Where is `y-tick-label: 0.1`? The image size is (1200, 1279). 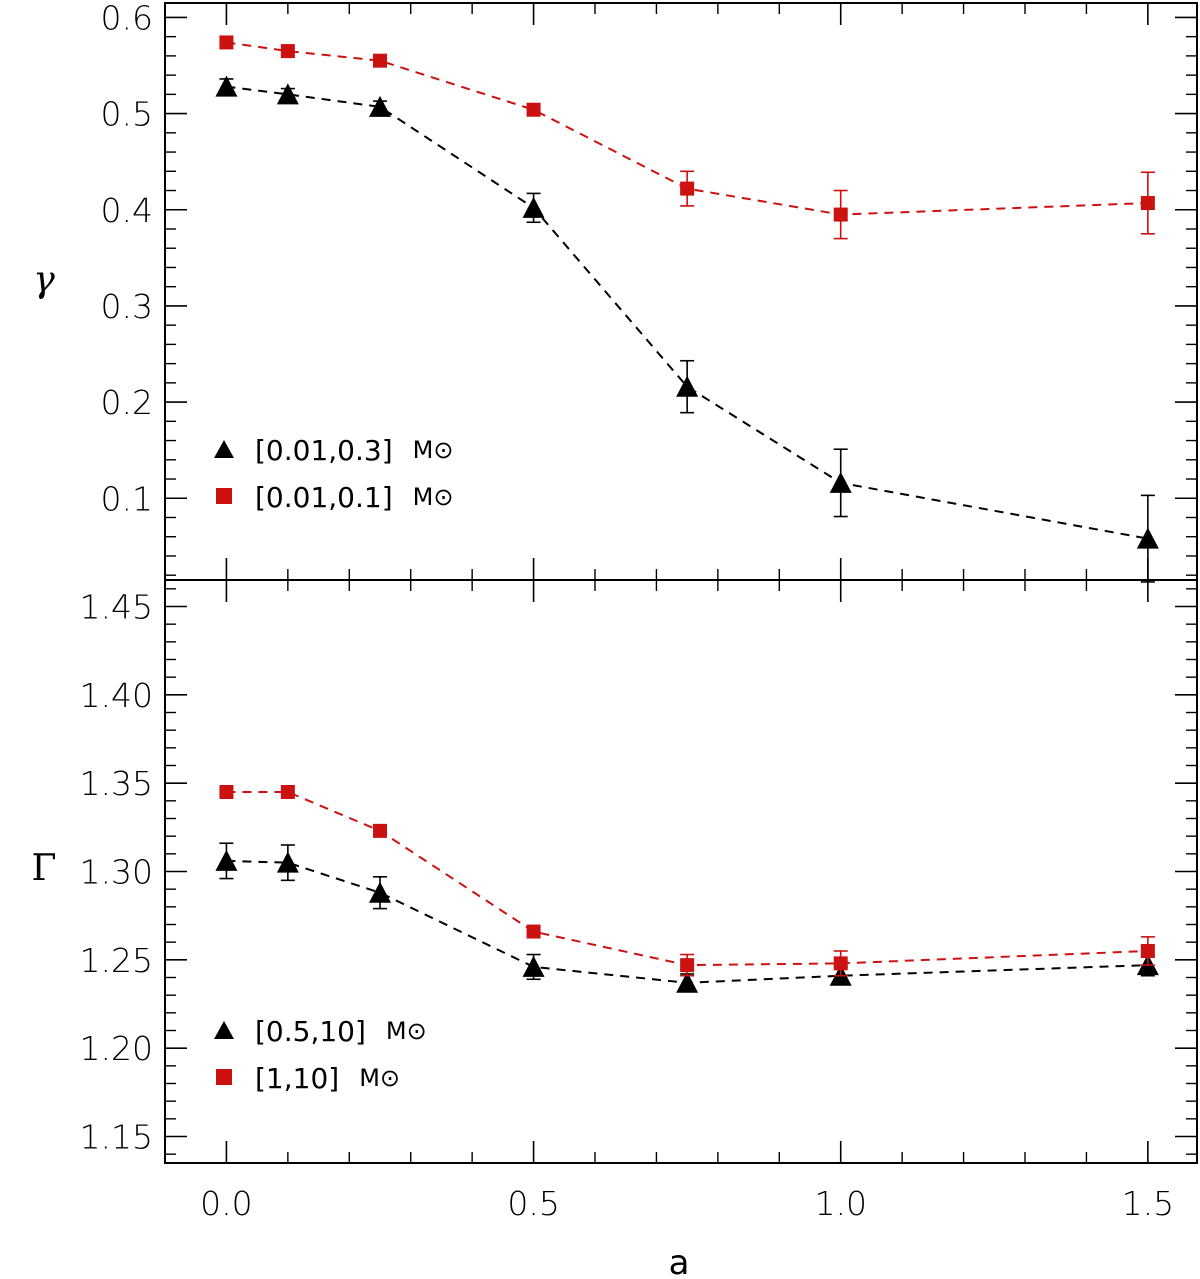
y-tick-label: 0.1 is located at coordinates (127, 498).